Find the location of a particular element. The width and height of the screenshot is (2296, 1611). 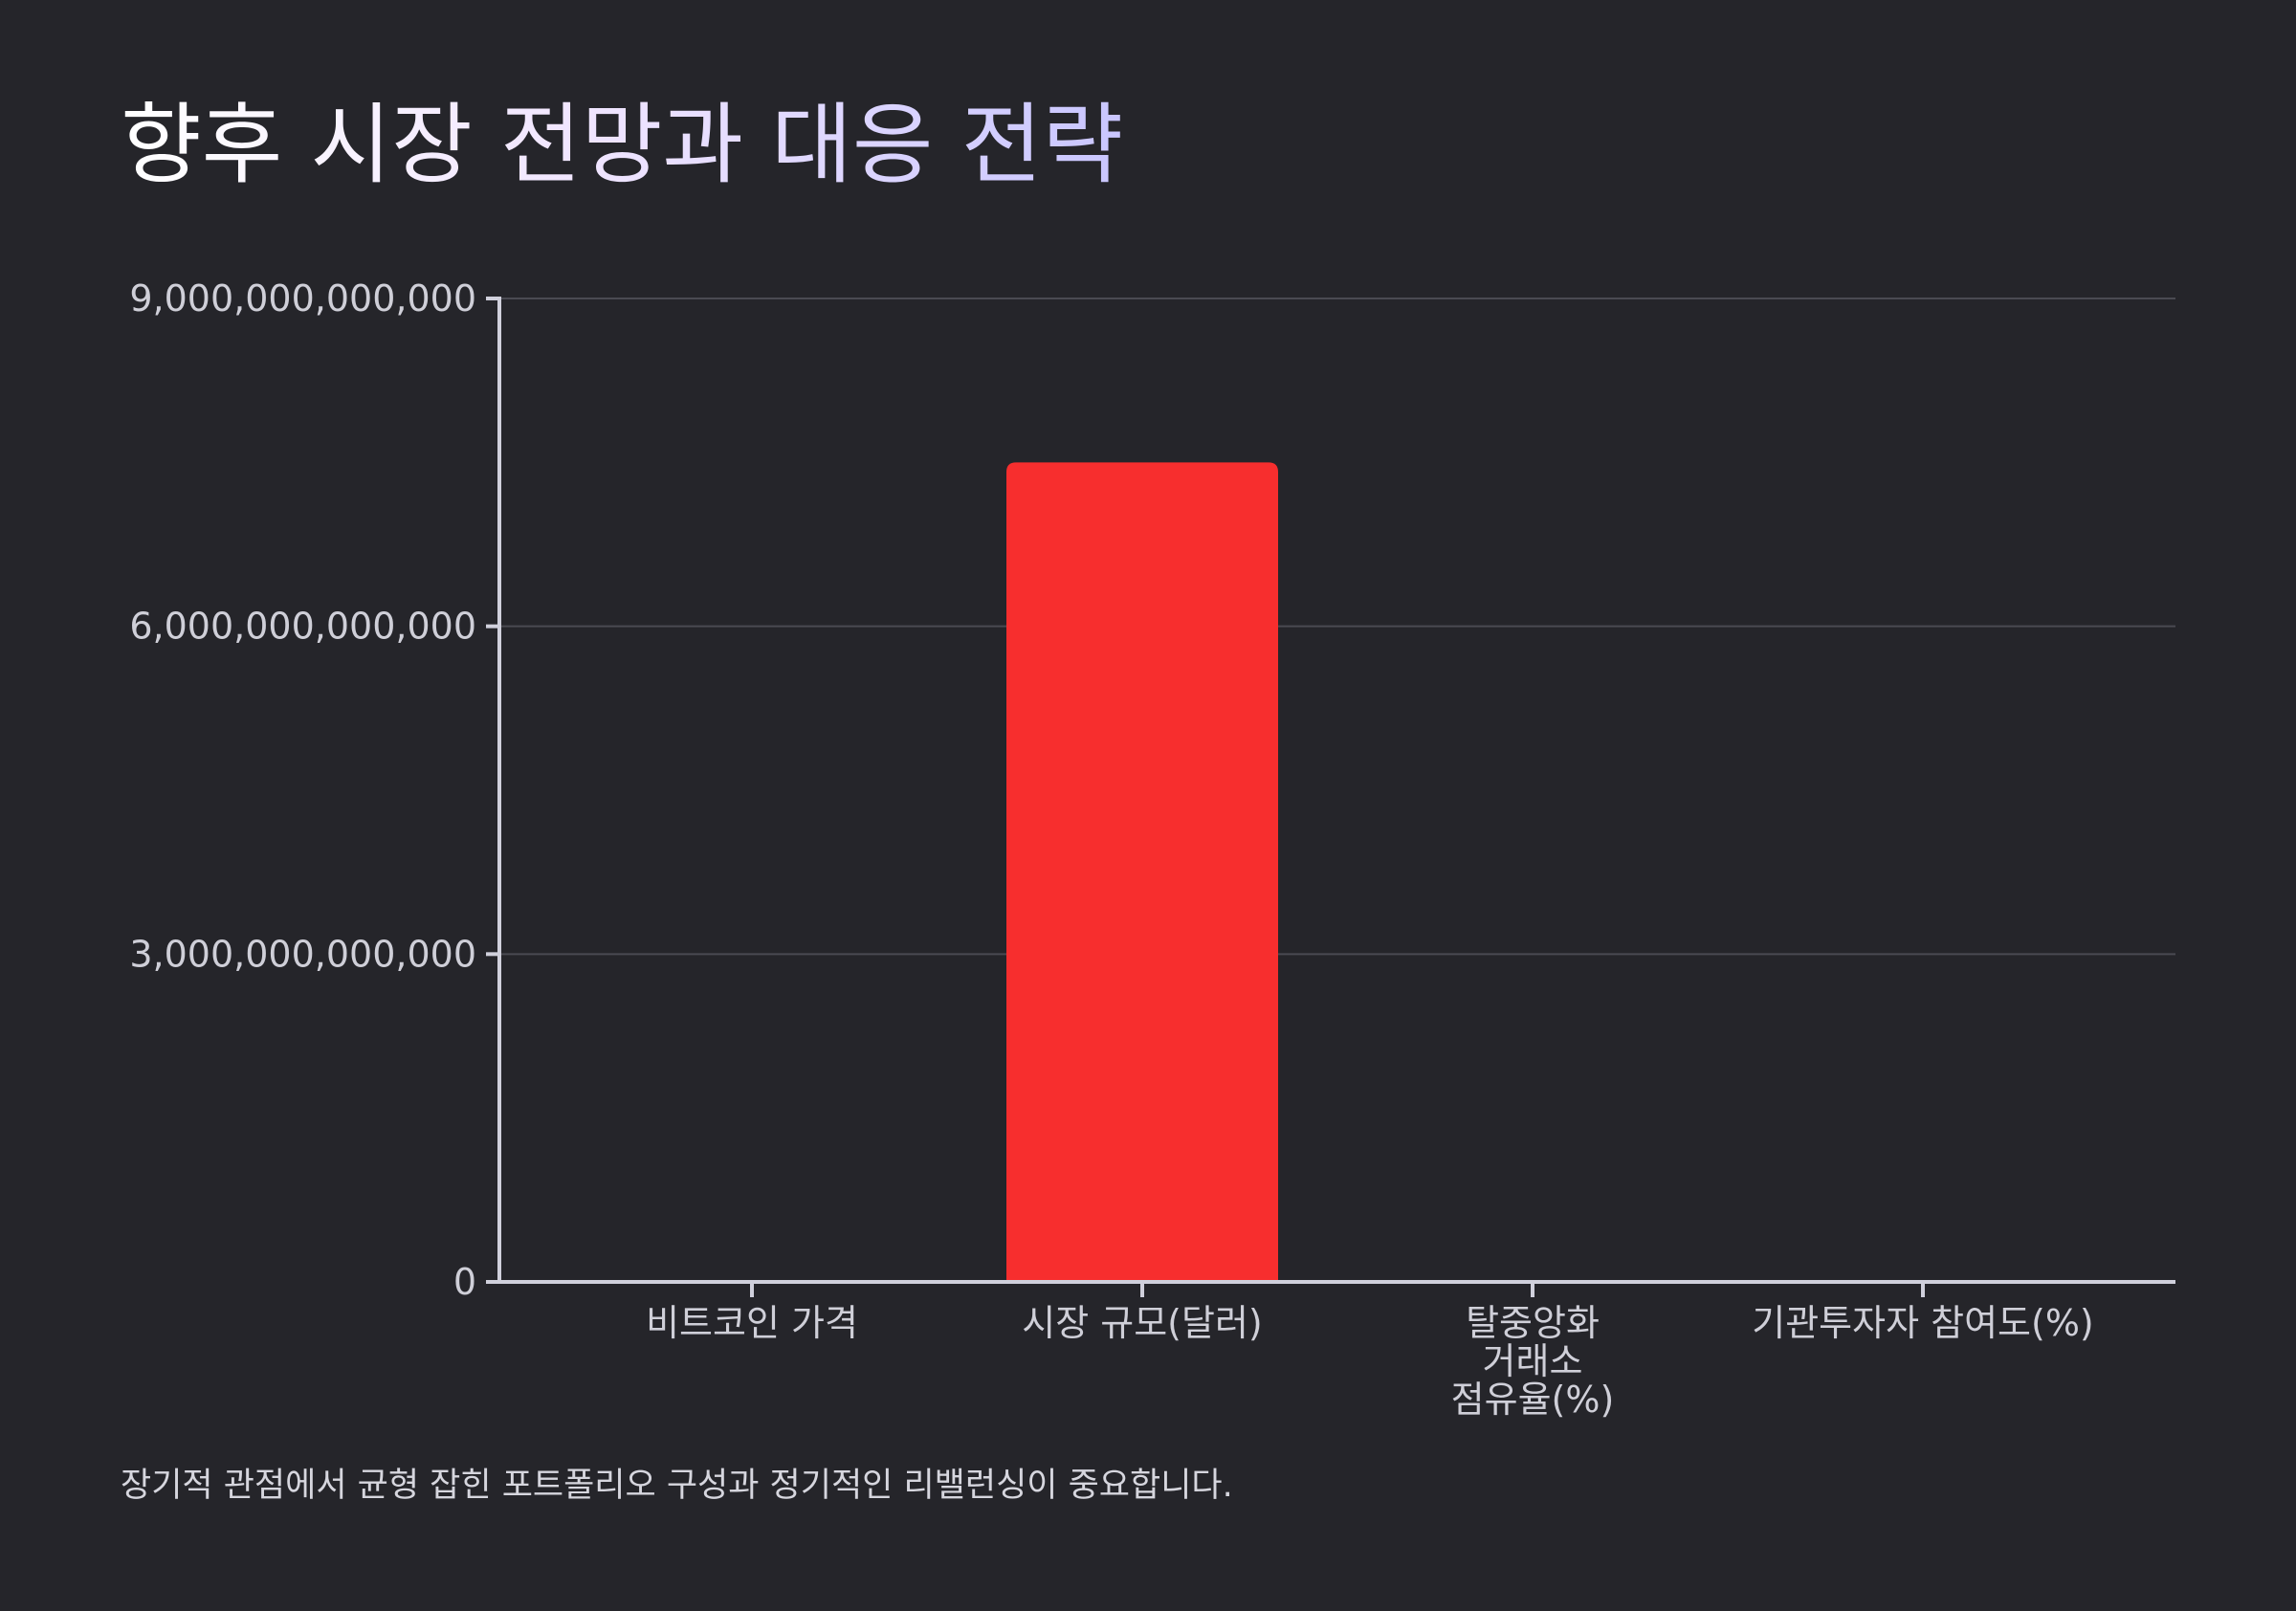

x-tick-label-line: 시장 규모(달러) is located at coordinates (1142, 1323).